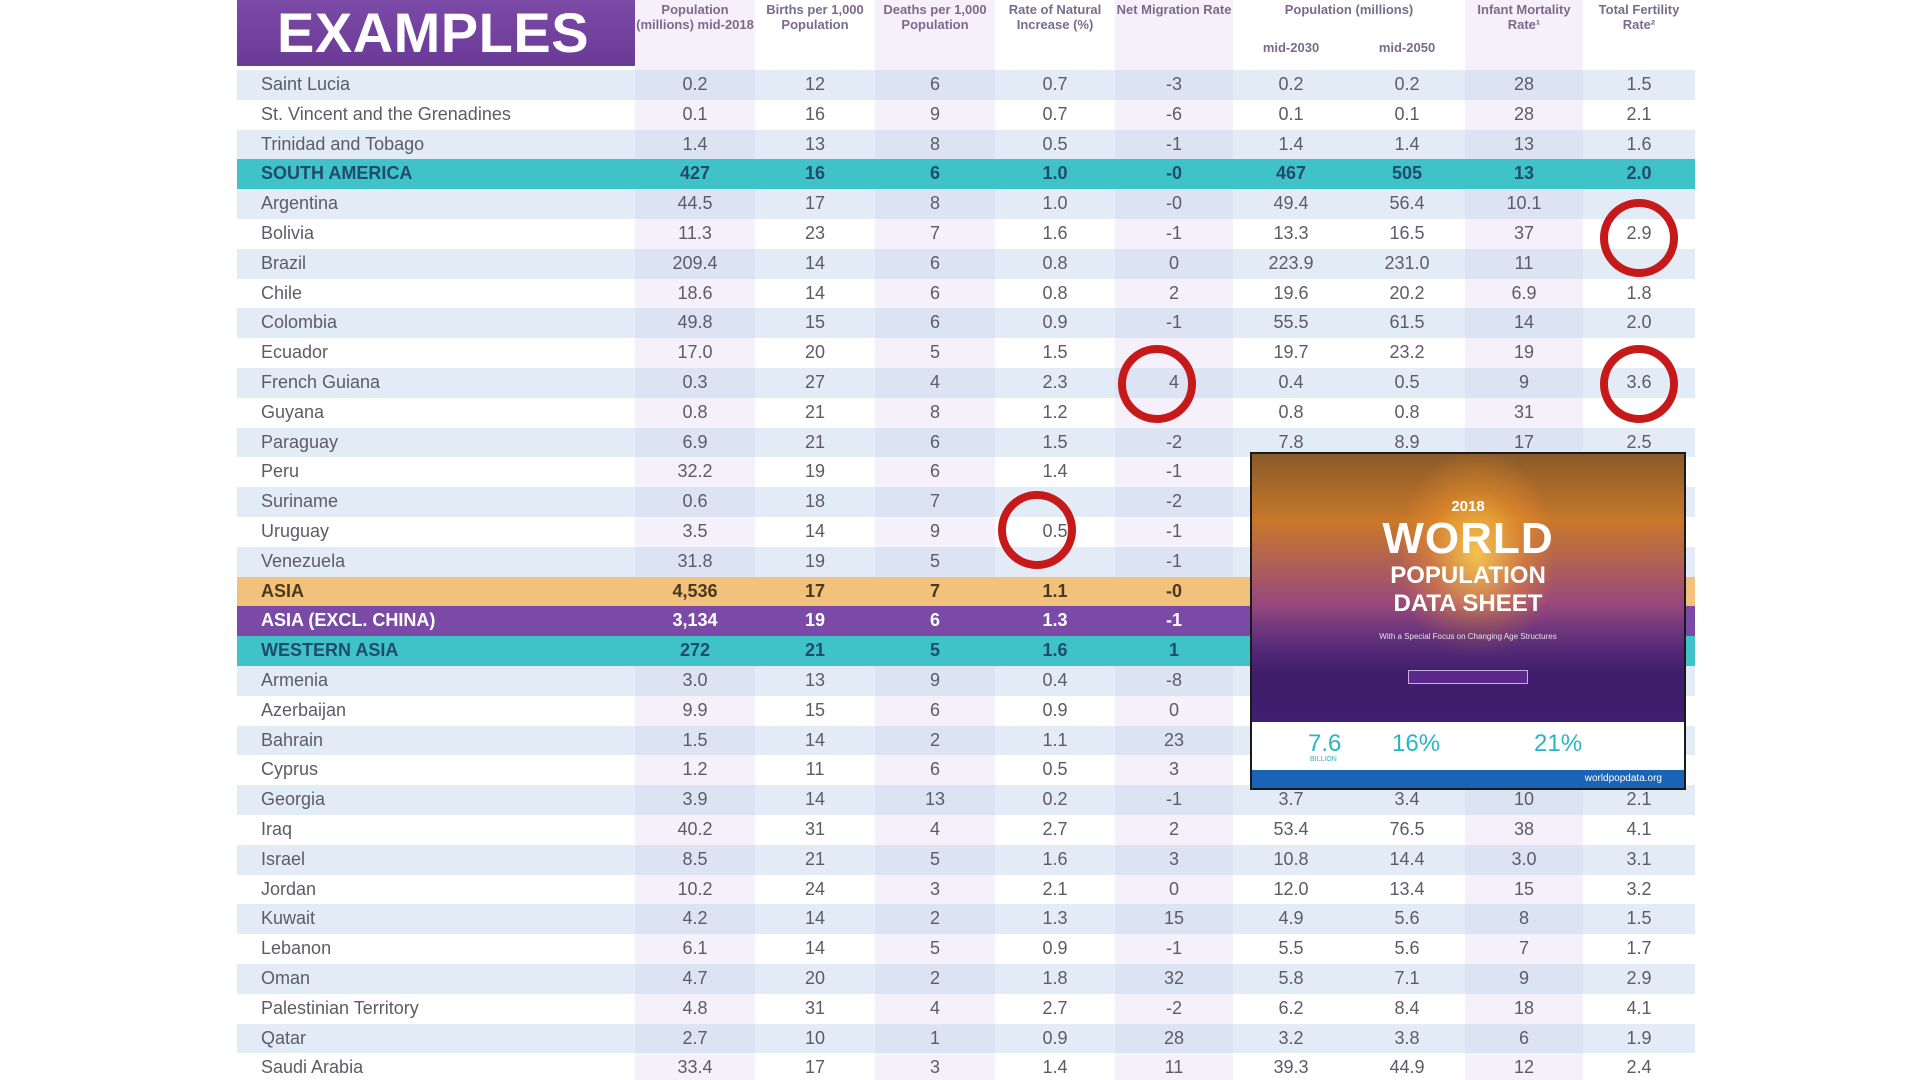 The image size is (1920, 1080). Describe the element at coordinates (1468, 603) in the screenshot. I see `cover-subtitle-line2: DATA SHEET` at that location.